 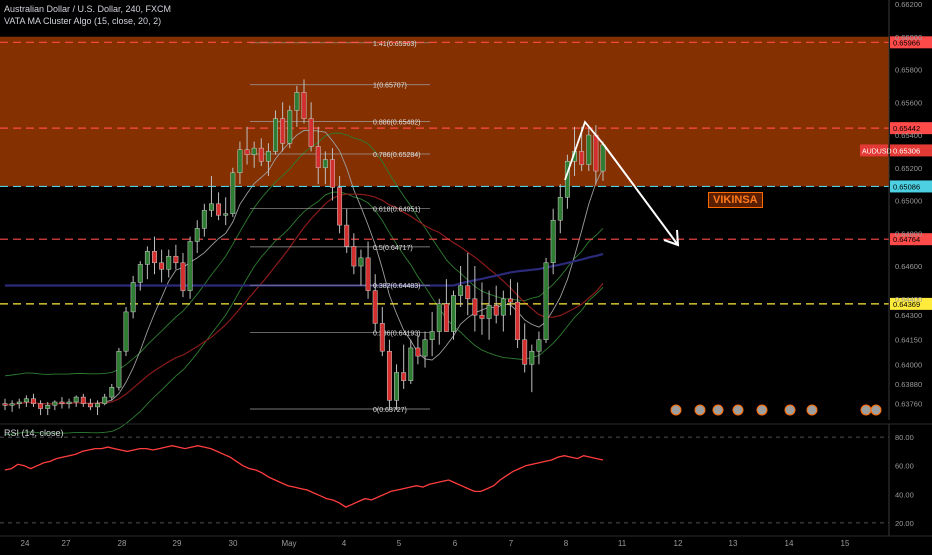 What do you see at coordinates (908, 233) in the screenshot?
I see `price-tick-label: 0.64800` at bounding box center [908, 233].